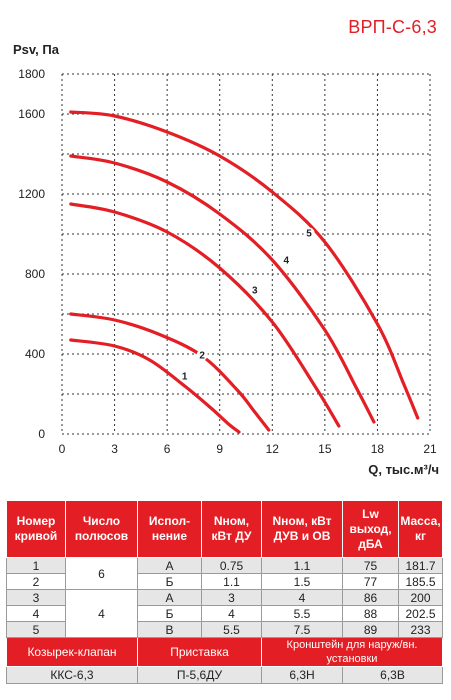 The image size is (451, 700). I want to click on series-label-1: 1, so click(185, 377).